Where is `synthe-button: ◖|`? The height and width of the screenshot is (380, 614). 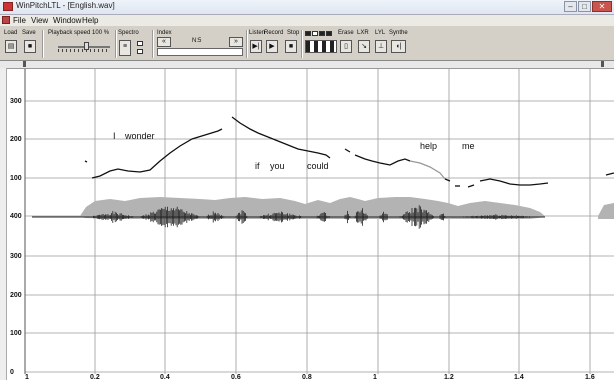 synthe-button: ◖| is located at coordinates (398, 46).